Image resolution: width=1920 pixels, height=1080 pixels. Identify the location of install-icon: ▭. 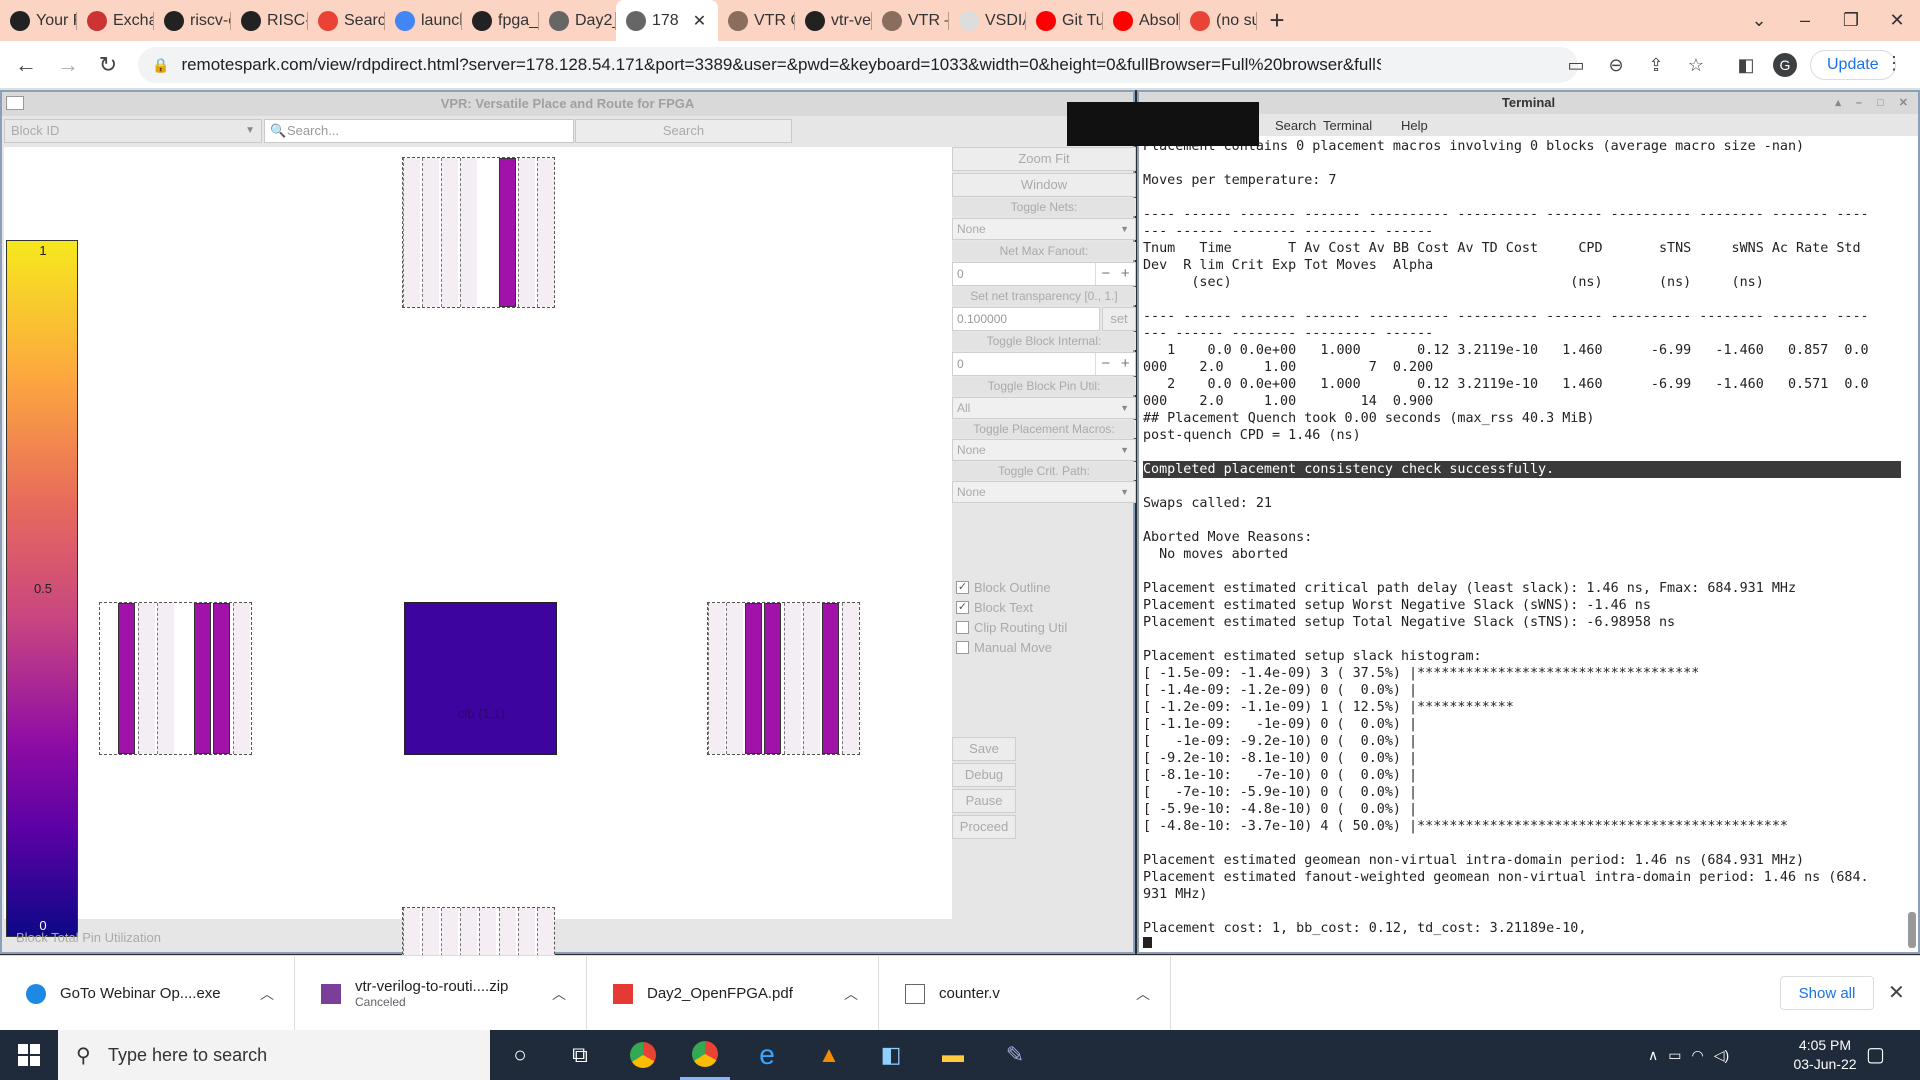
(1576, 64).